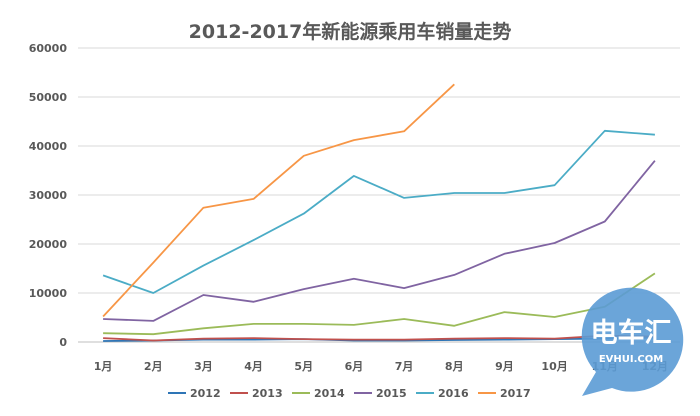  I want to click on x-tick-label: 1月, so click(103, 366).